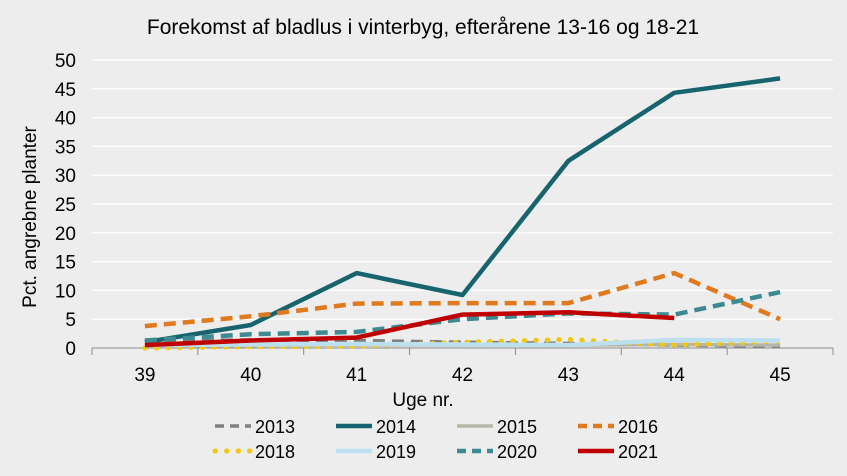 This screenshot has height=476, width=847. What do you see at coordinates (422, 400) in the screenshot?
I see `x-axis-label: Uge nr.` at bounding box center [422, 400].